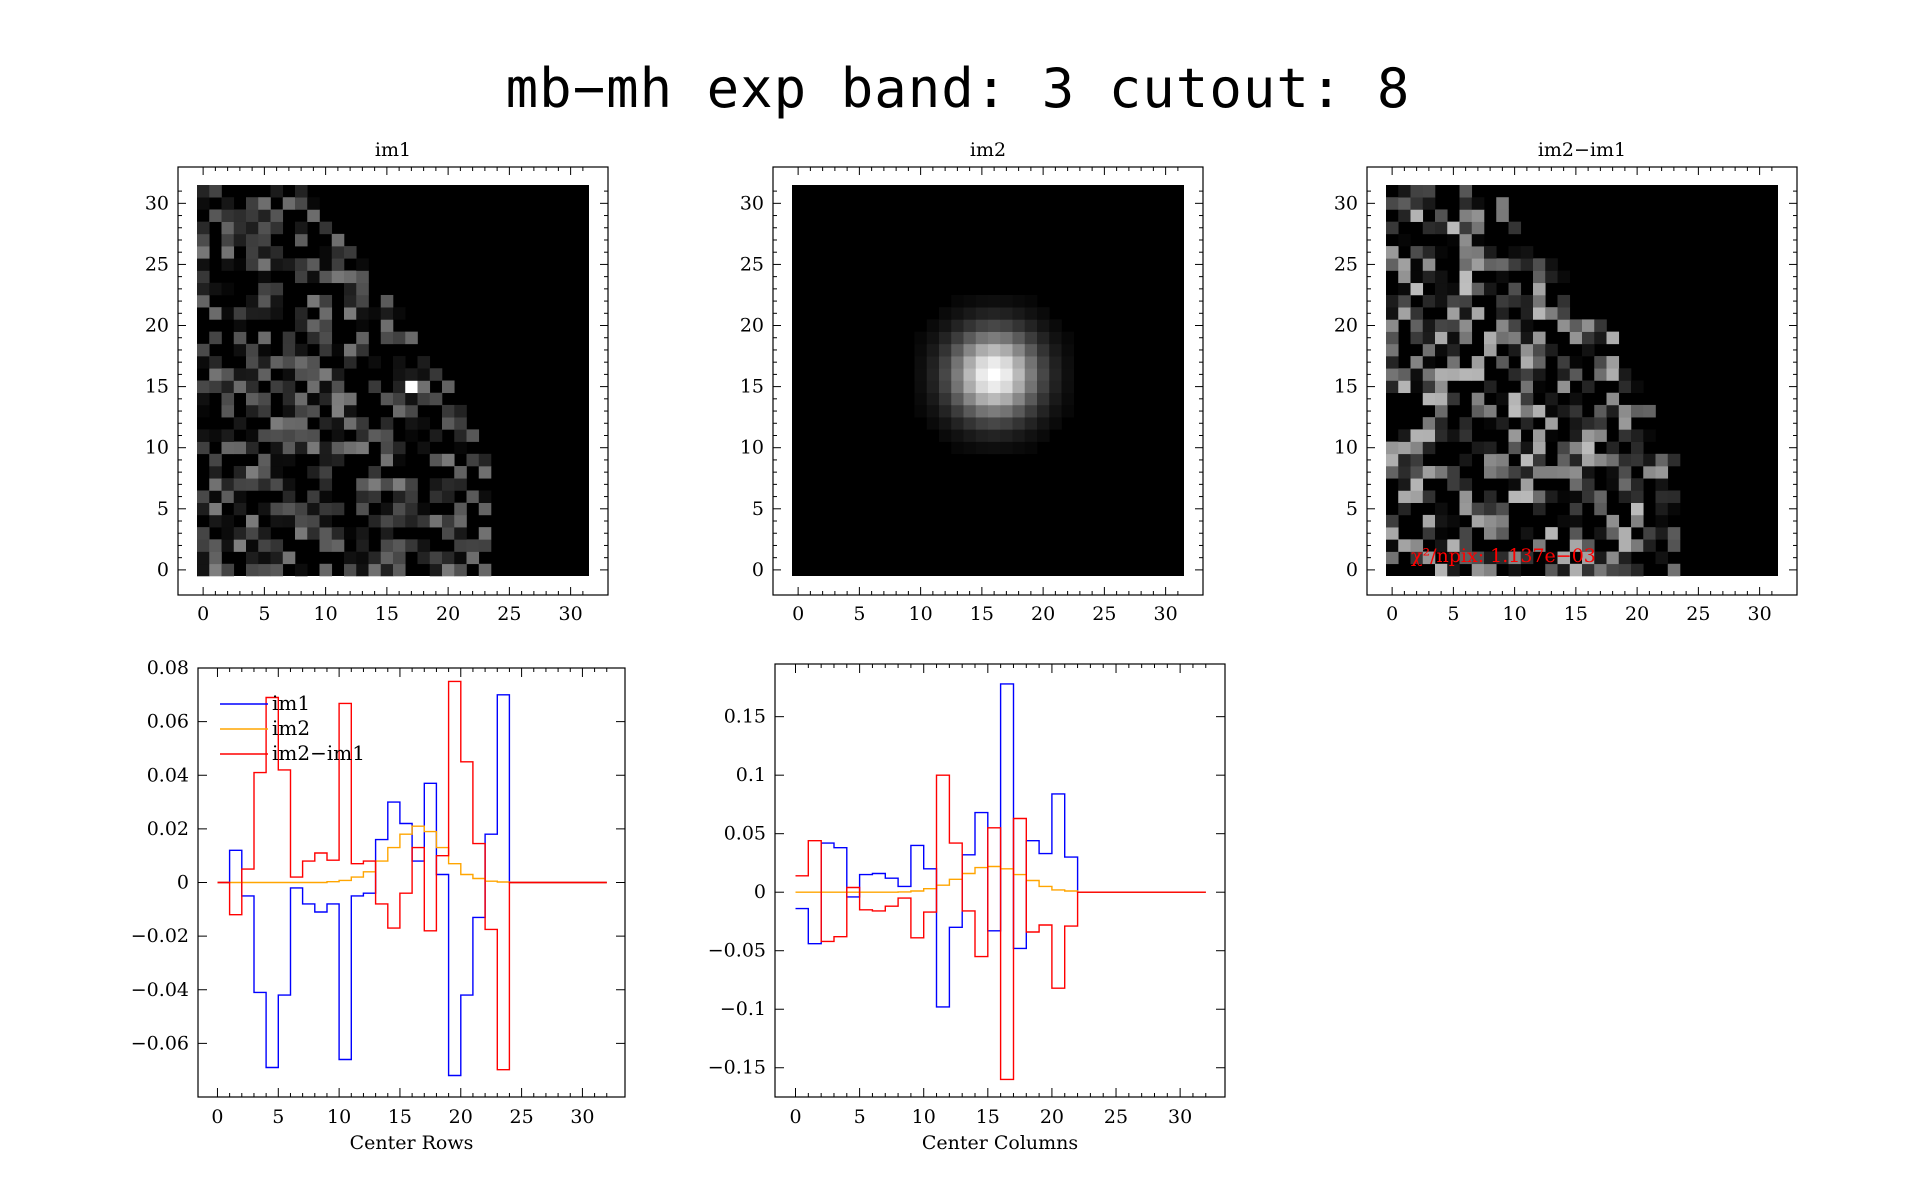  I want to click on y-tick-label: −0.06, so click(160, 1043).